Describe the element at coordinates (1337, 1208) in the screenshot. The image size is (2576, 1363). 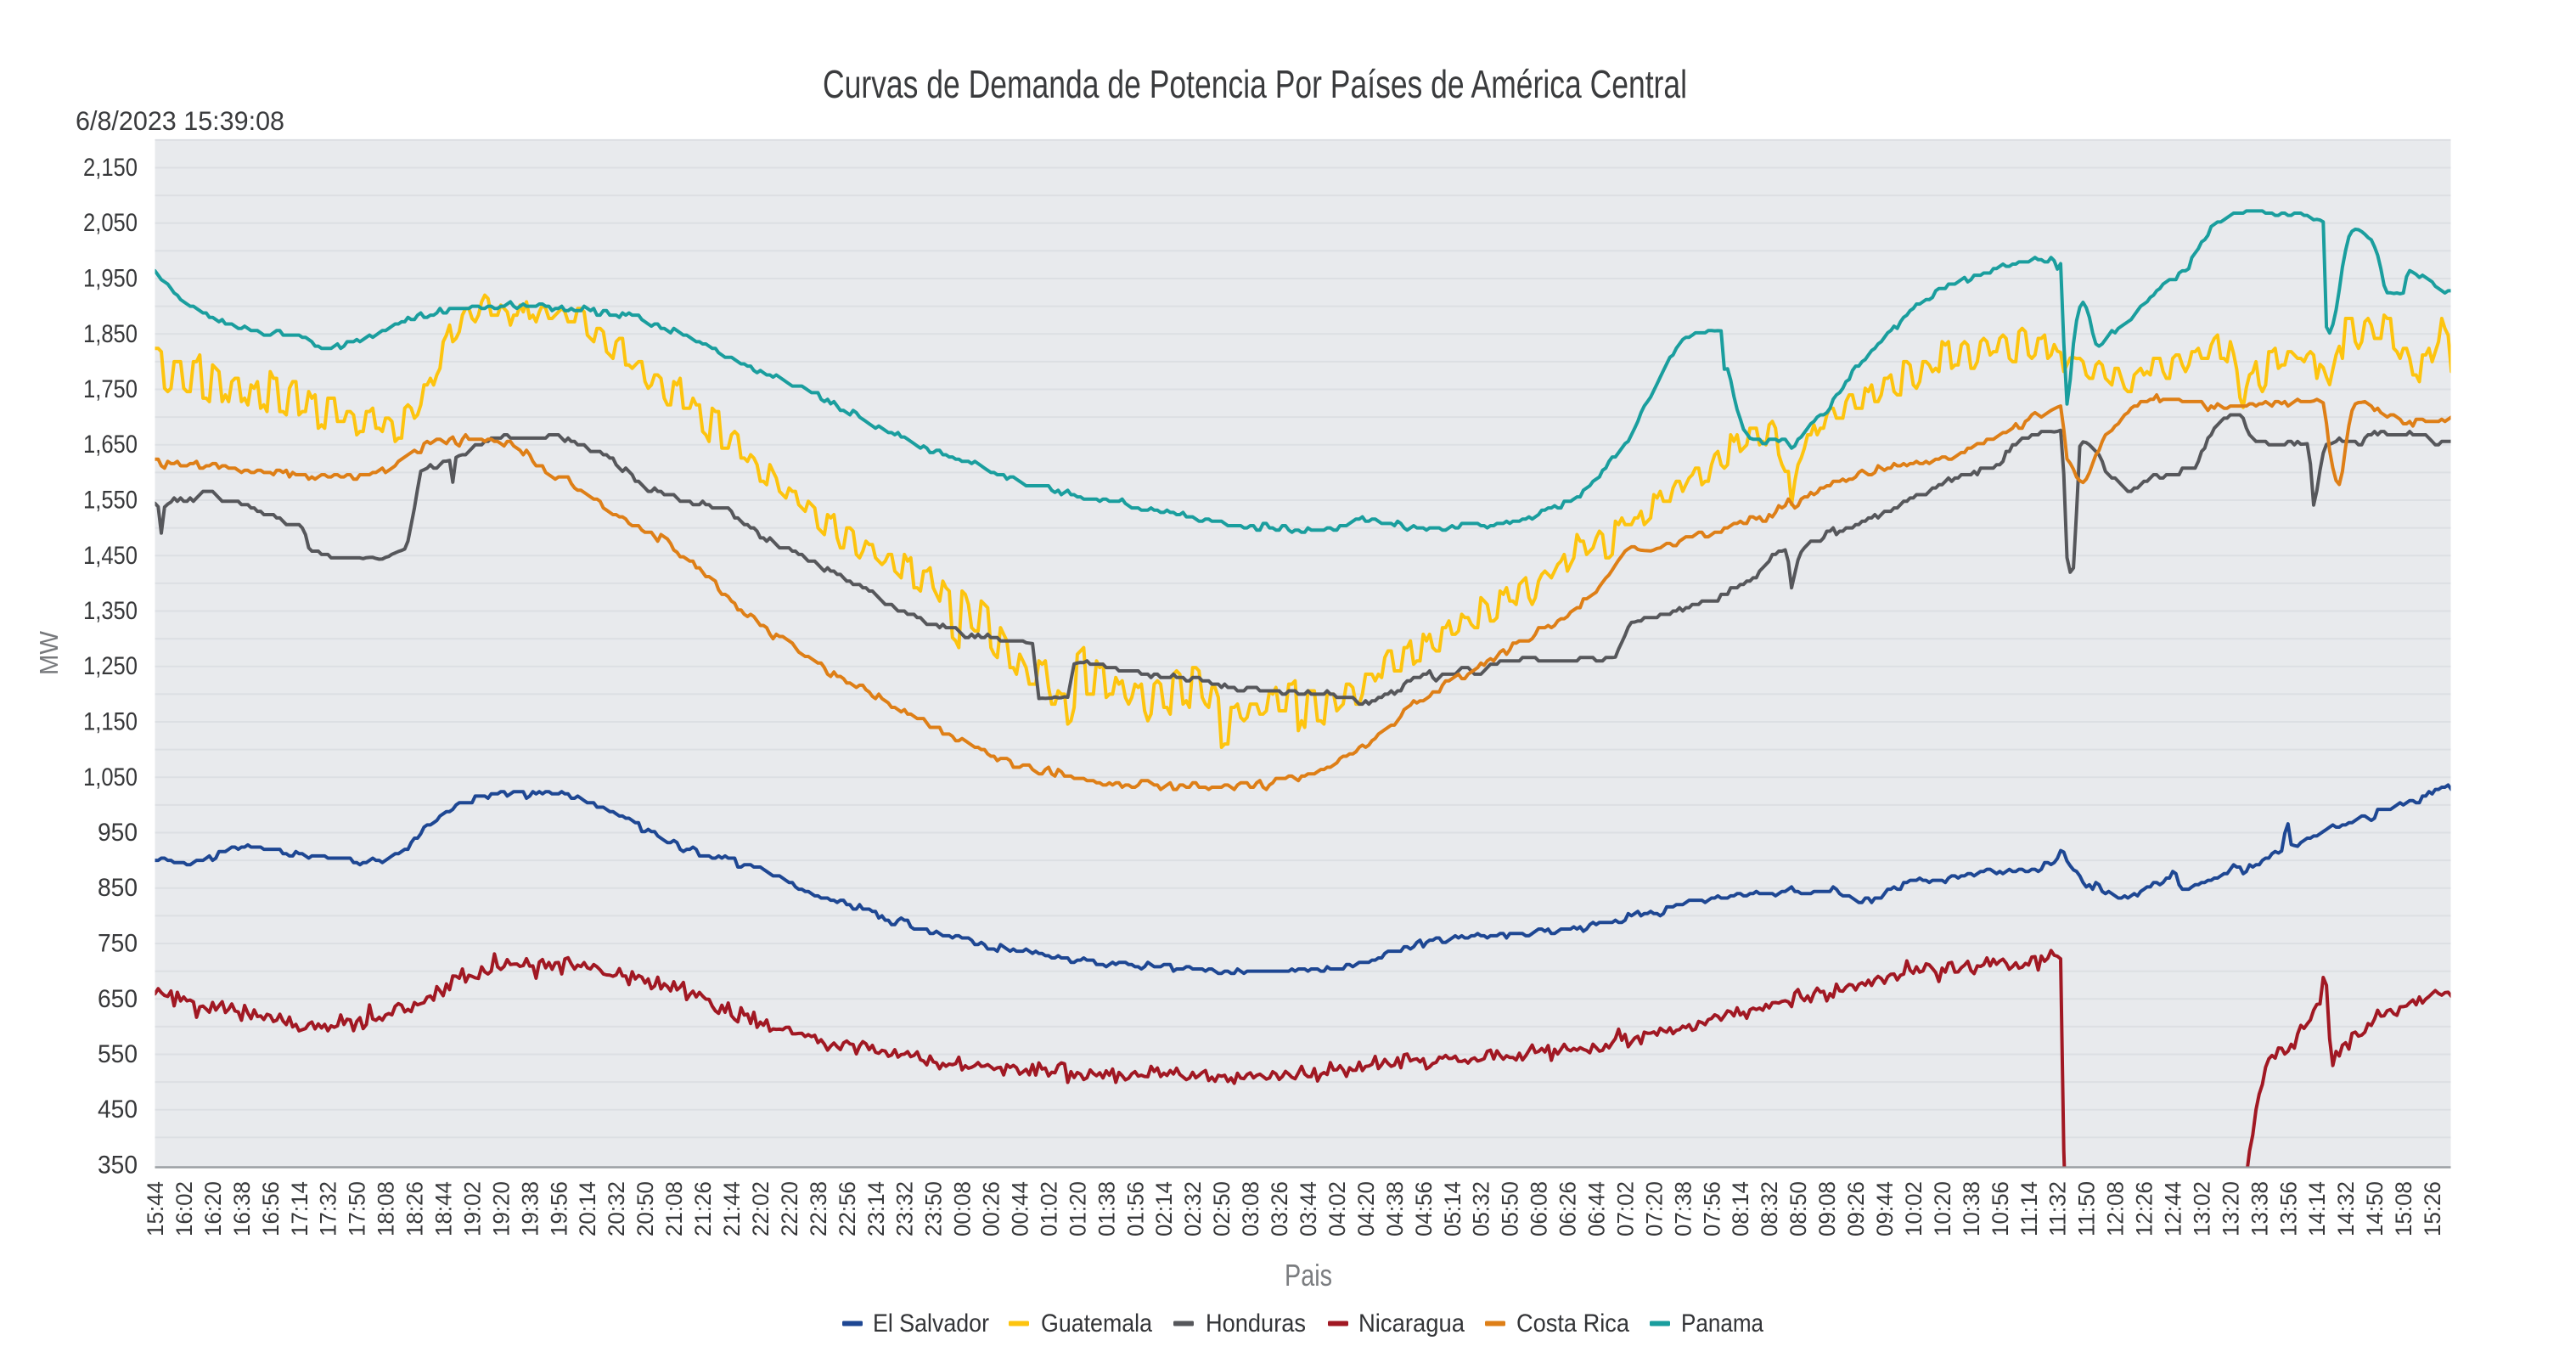
I see `svg-text: 04:02` at that location.